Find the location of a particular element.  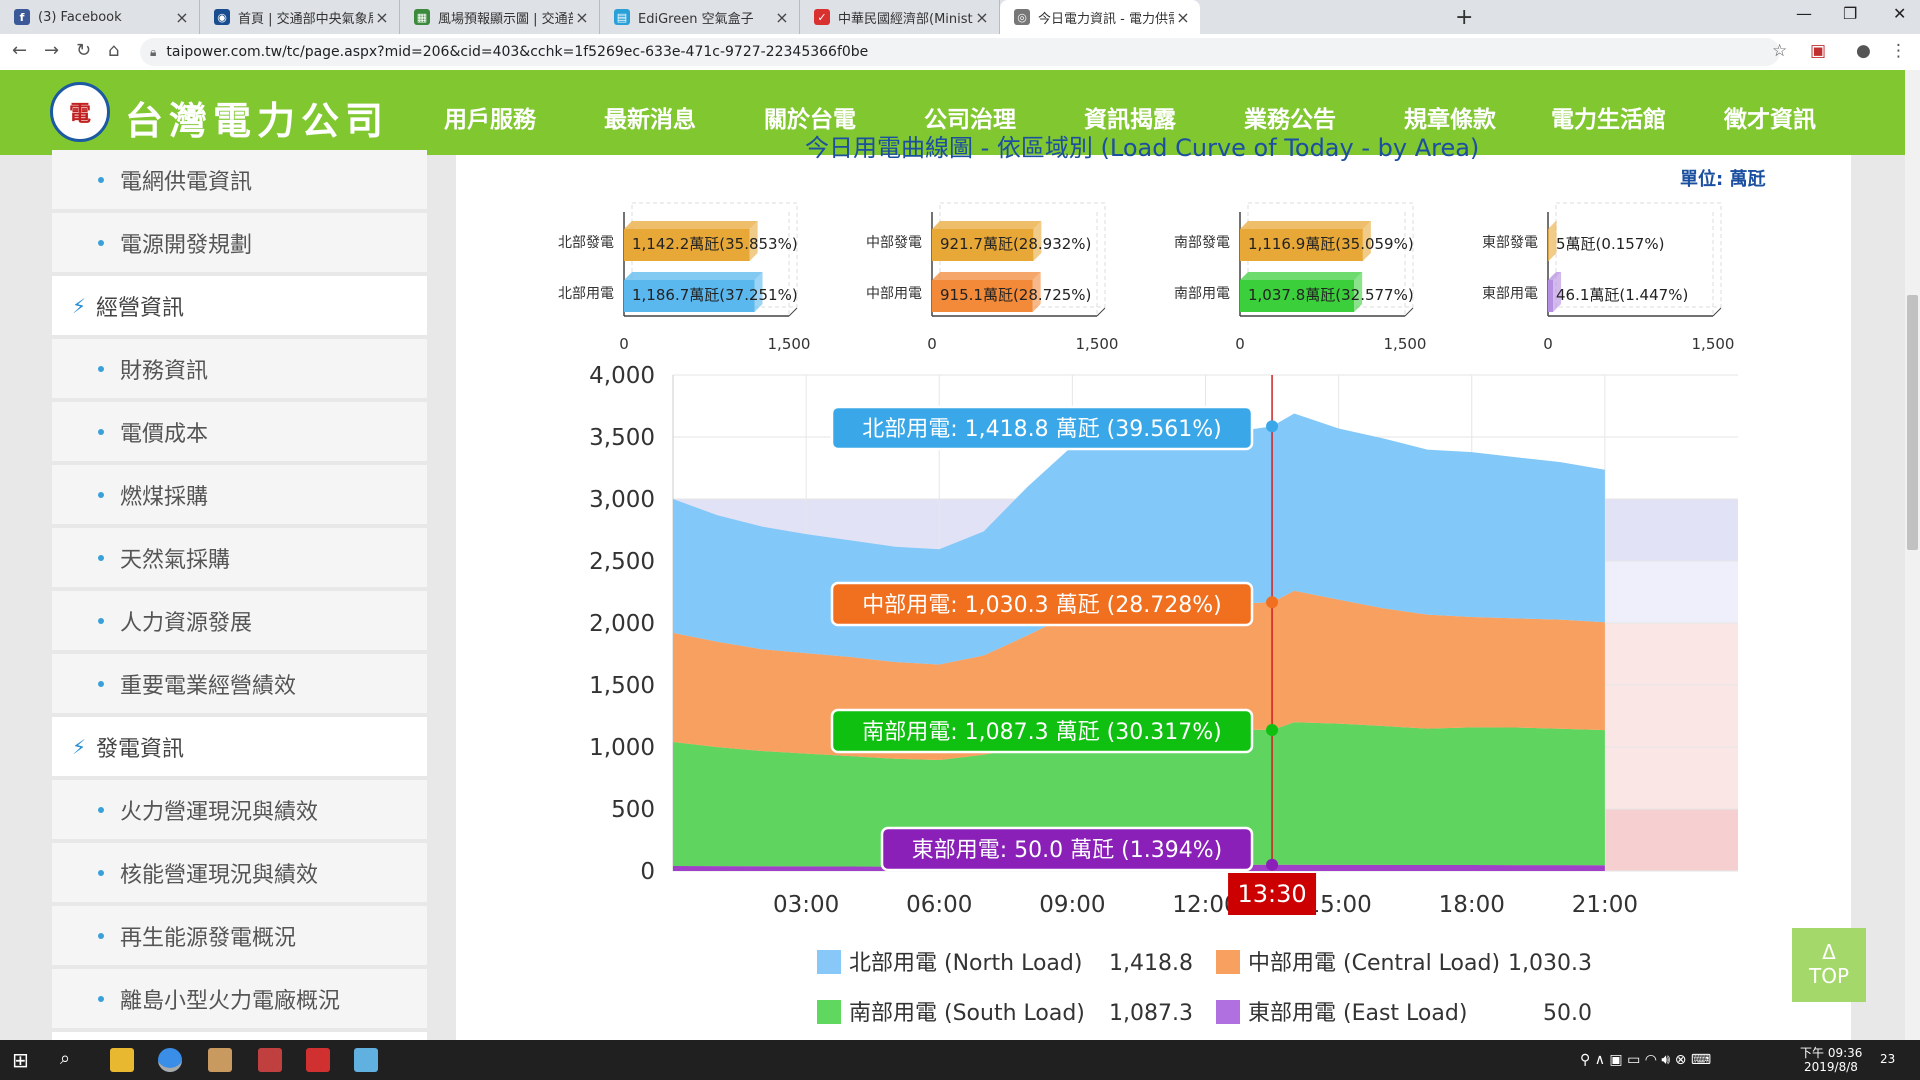

clock-date: 2019/8/8 is located at coordinates (1831, 1067).